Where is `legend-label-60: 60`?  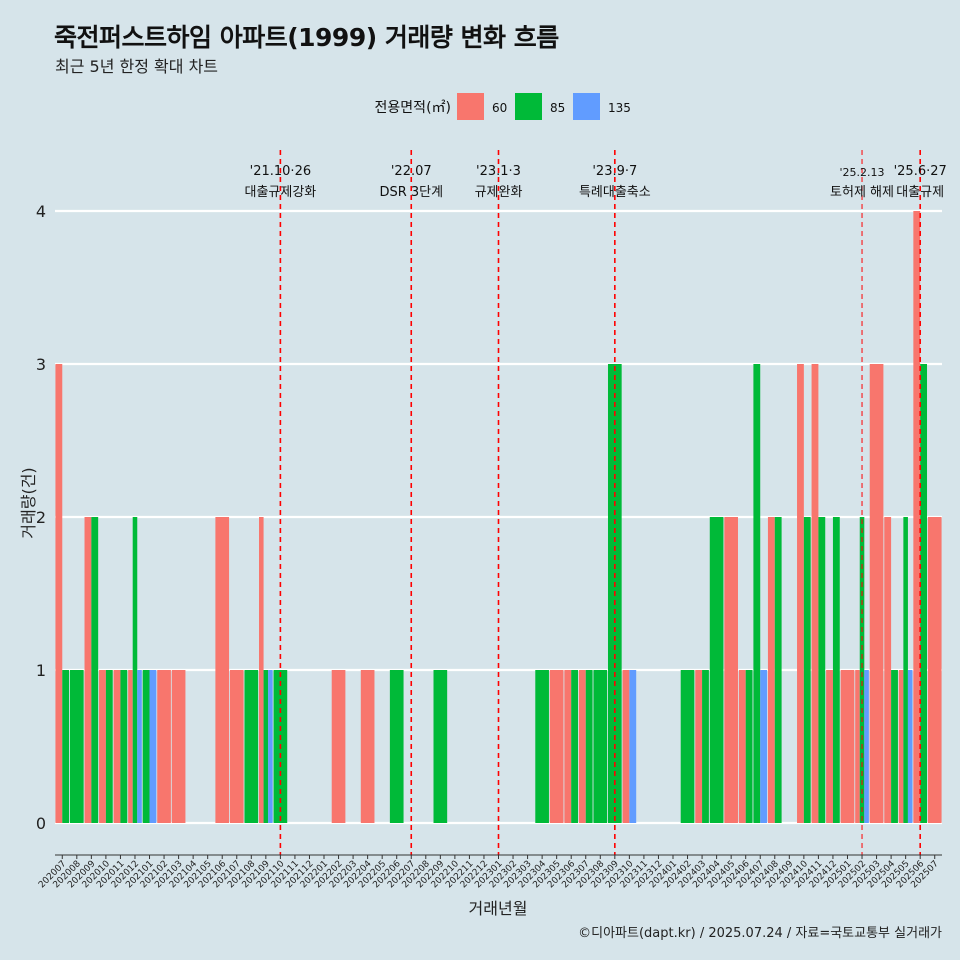
legend-label-60: 60 is located at coordinates (499, 108).